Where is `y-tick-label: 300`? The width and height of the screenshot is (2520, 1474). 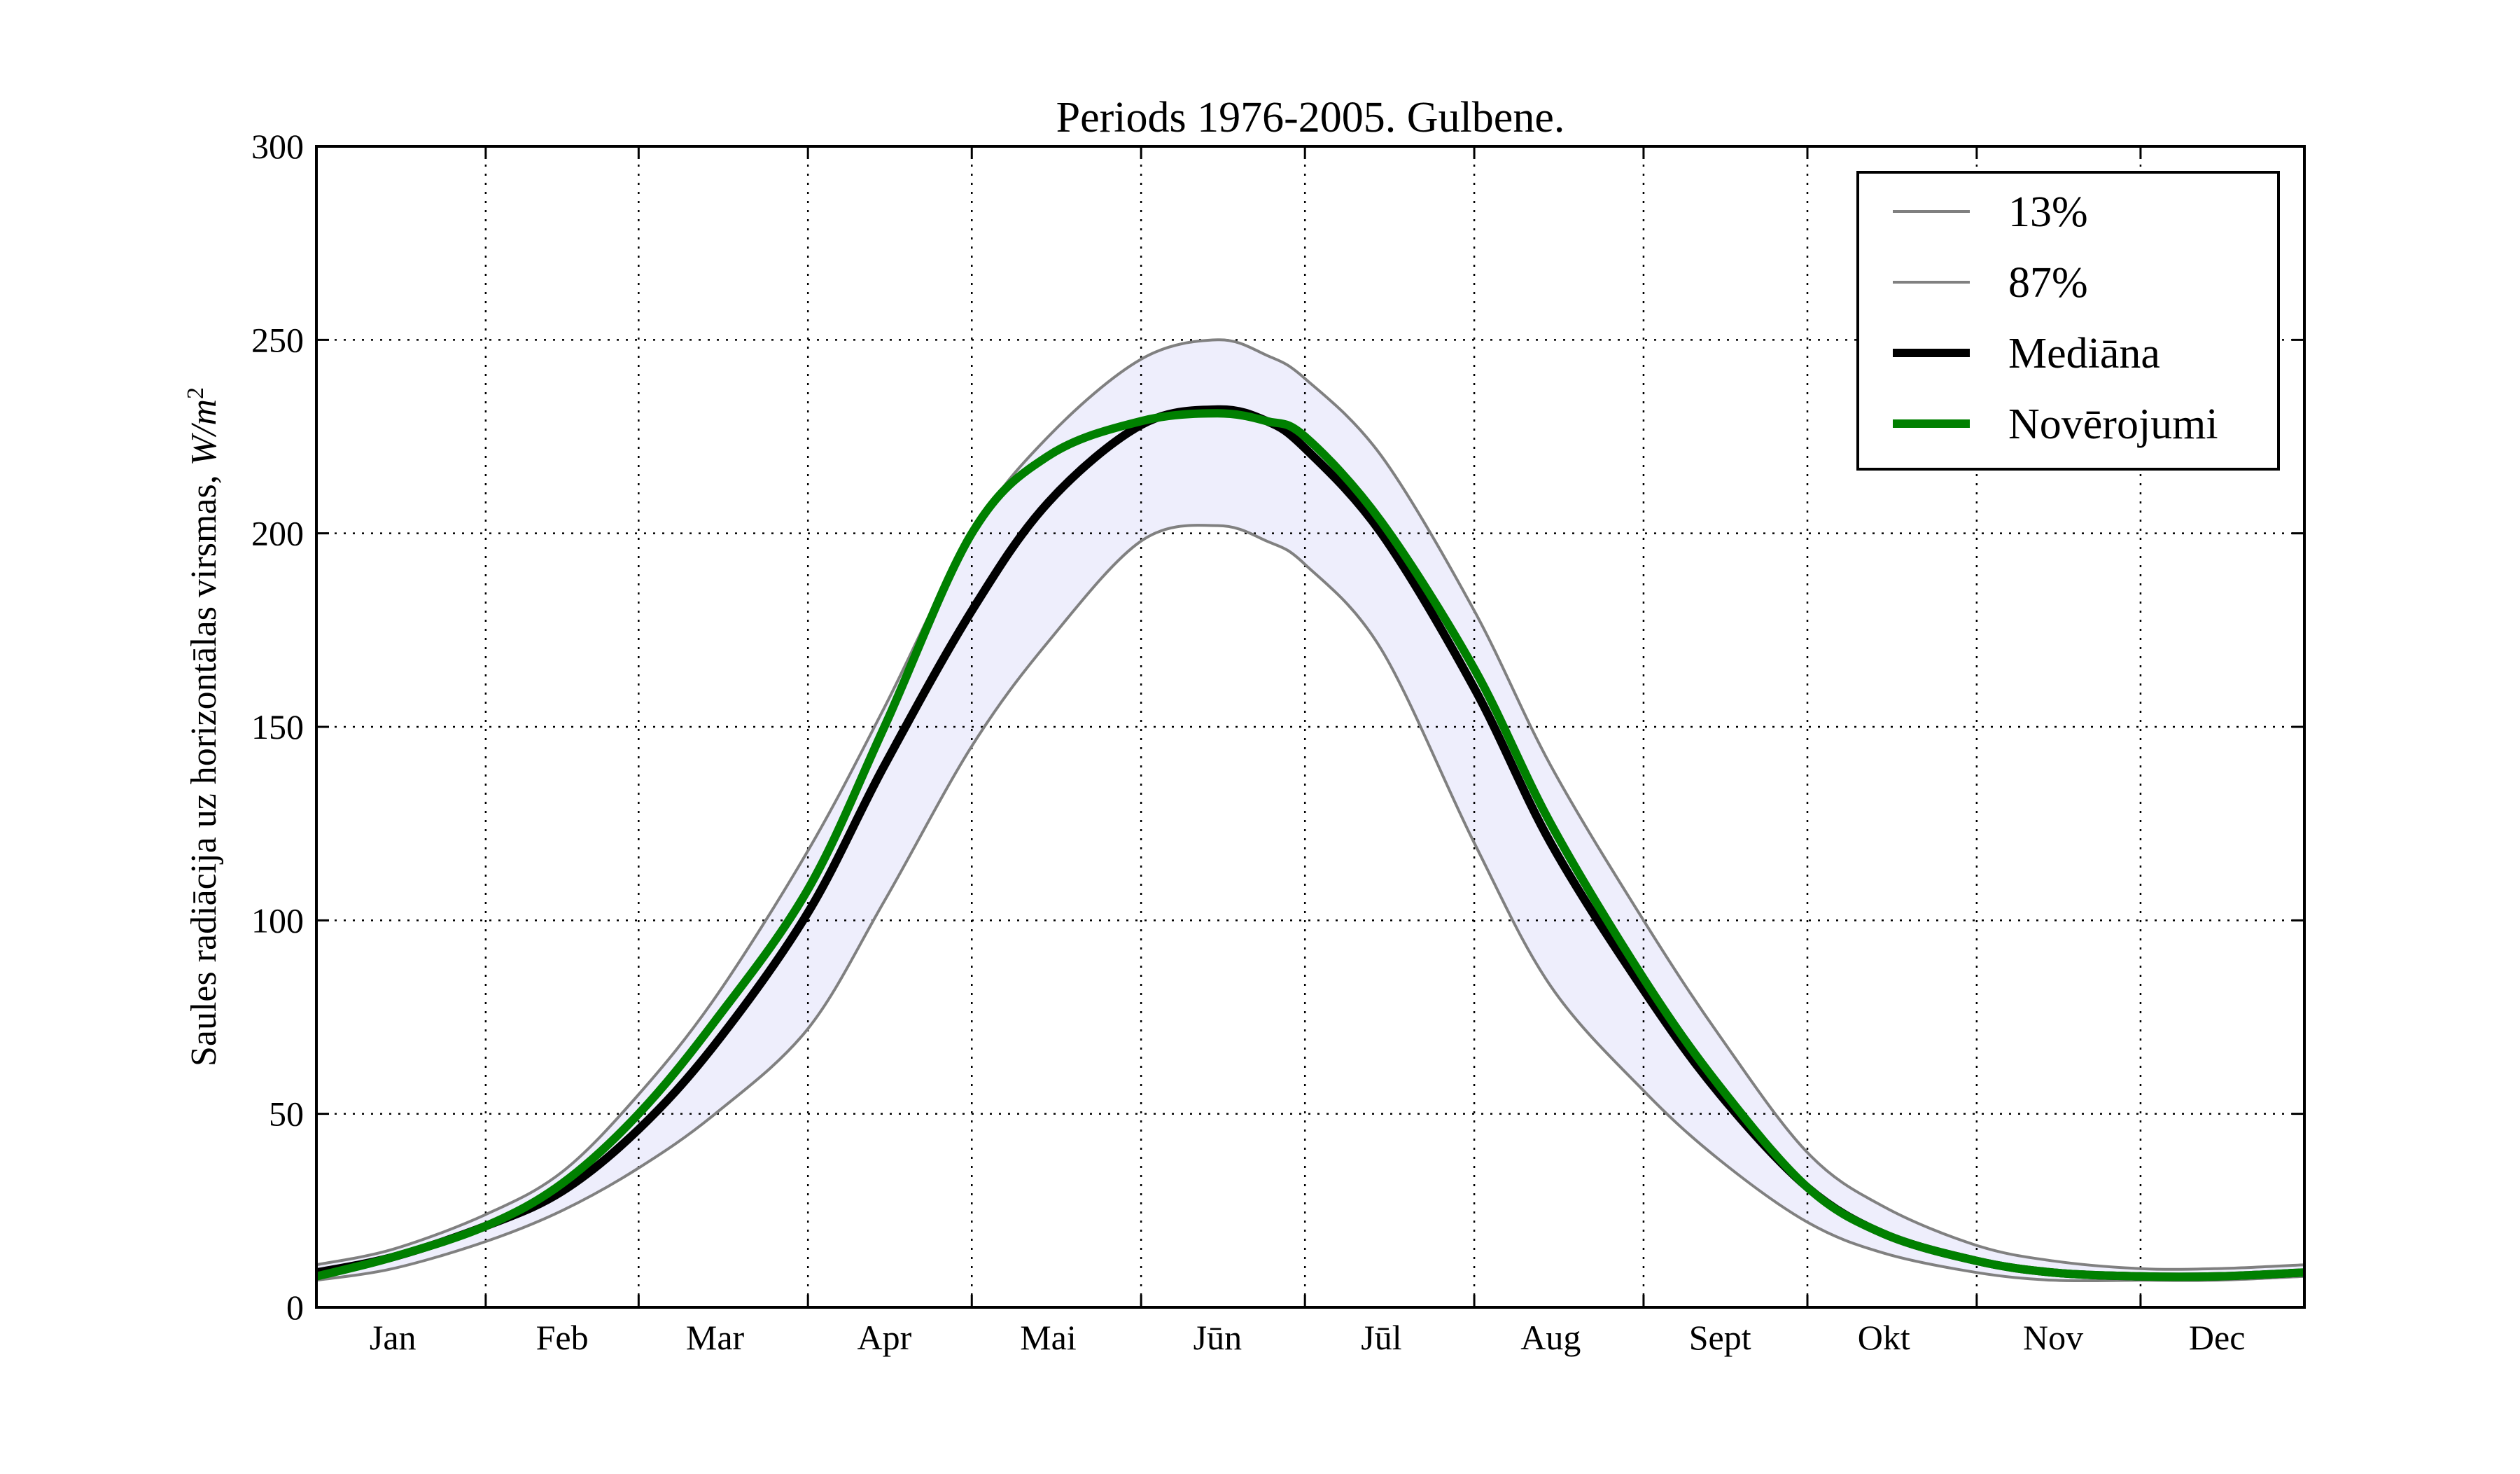
y-tick-label: 300 is located at coordinates (277, 146).